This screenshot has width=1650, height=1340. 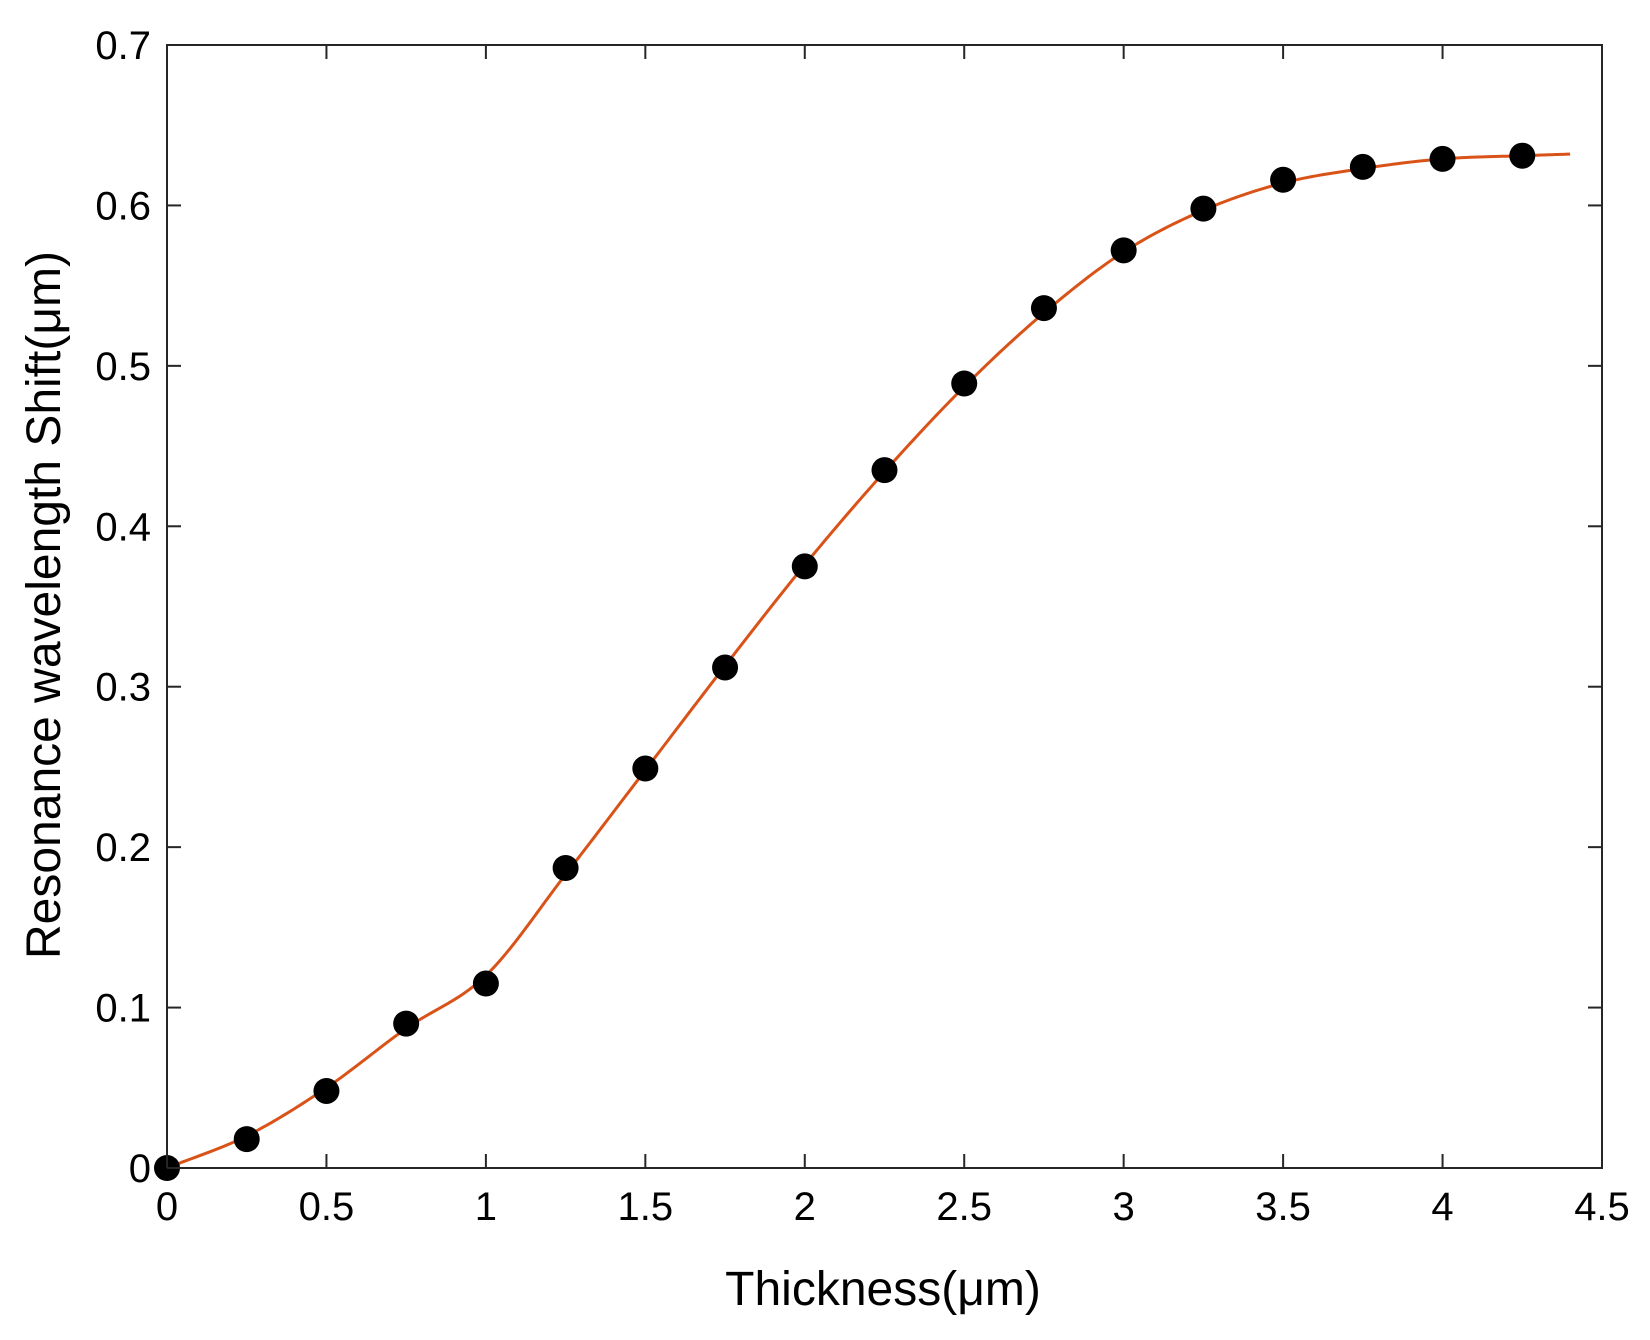 What do you see at coordinates (883, 1289) in the screenshot?
I see `x-axis-title: Thickness(μm)` at bounding box center [883, 1289].